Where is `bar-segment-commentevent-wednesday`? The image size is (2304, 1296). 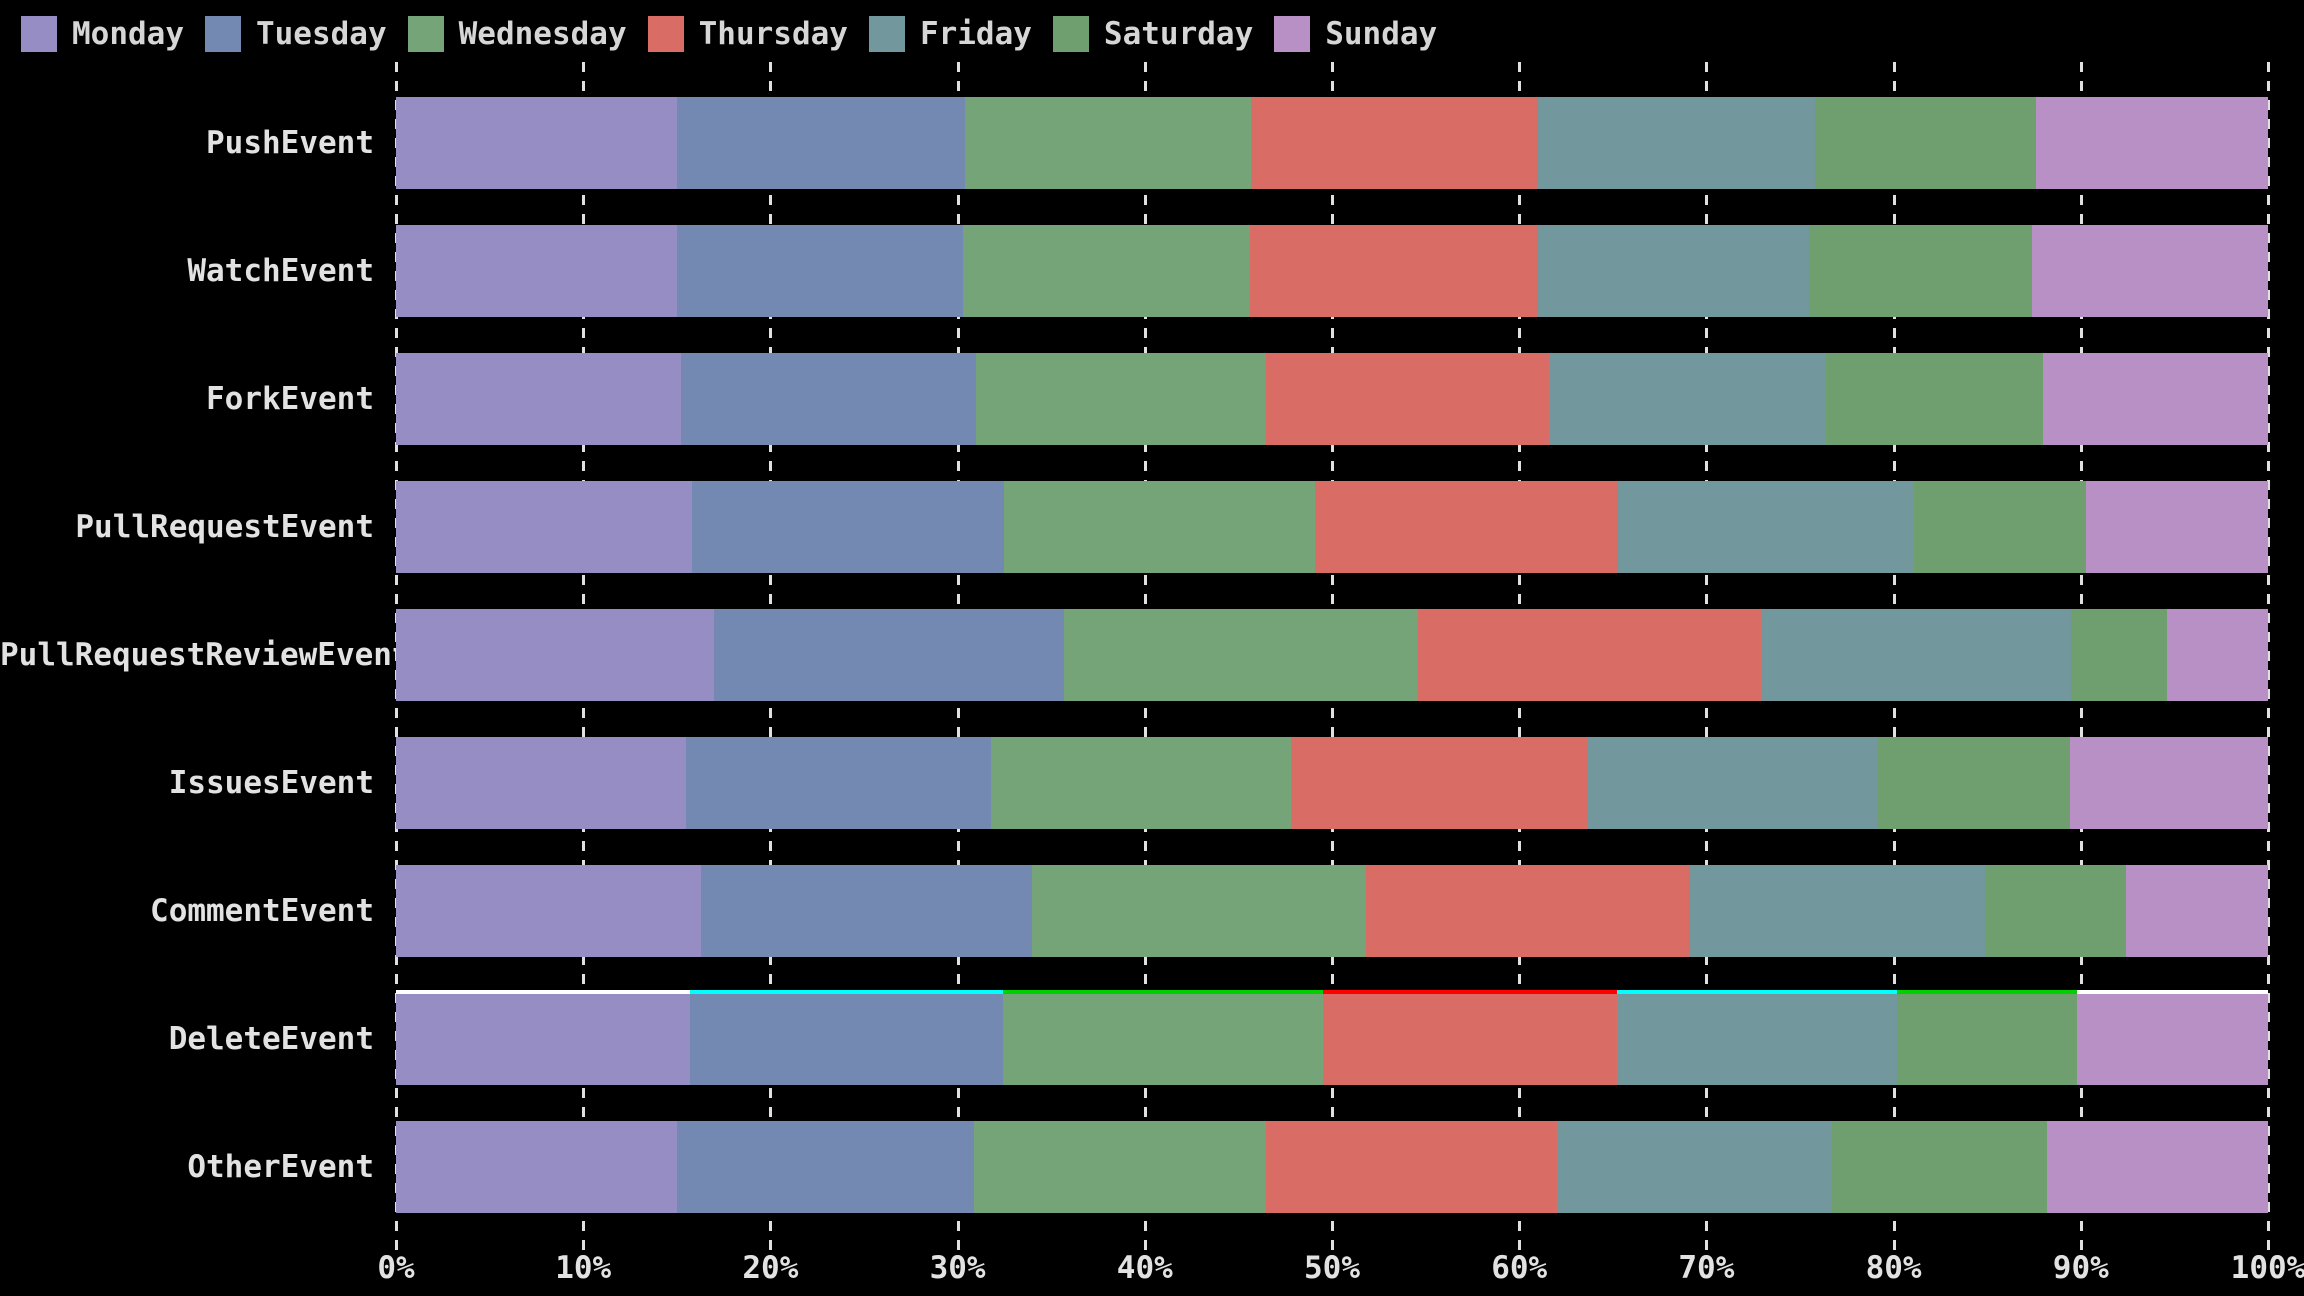 bar-segment-commentevent-wednesday is located at coordinates (1199, 911).